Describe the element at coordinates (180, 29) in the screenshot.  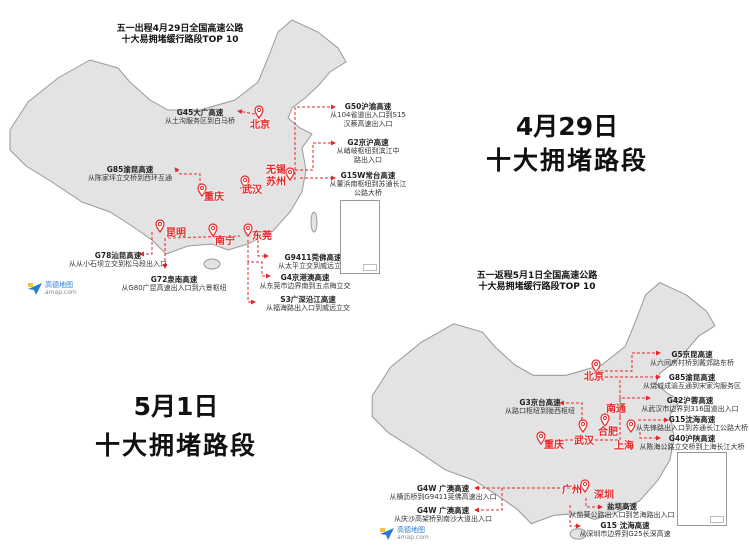
I see `map-429-title-line1: 五一出程4月29日全国高速公路` at that location.